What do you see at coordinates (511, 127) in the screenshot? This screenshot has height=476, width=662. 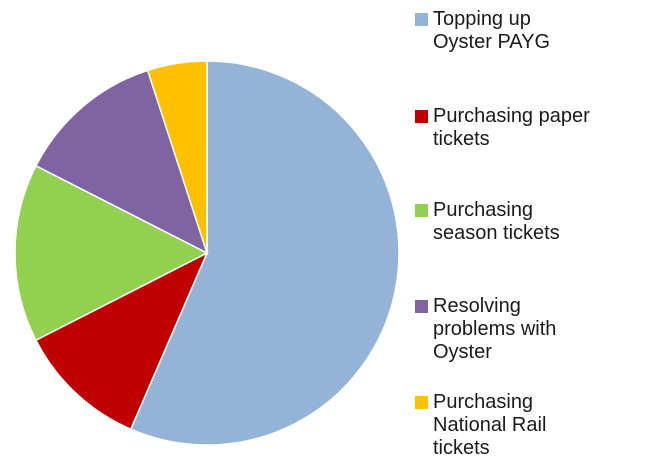 I see `legend-label-1: Purchasing paper tickets` at bounding box center [511, 127].